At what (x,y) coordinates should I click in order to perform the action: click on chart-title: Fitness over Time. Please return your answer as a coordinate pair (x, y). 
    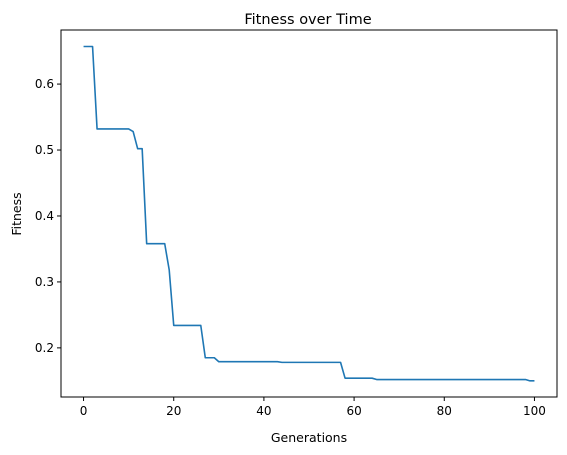
    Looking at the image, I should click on (307, 20).